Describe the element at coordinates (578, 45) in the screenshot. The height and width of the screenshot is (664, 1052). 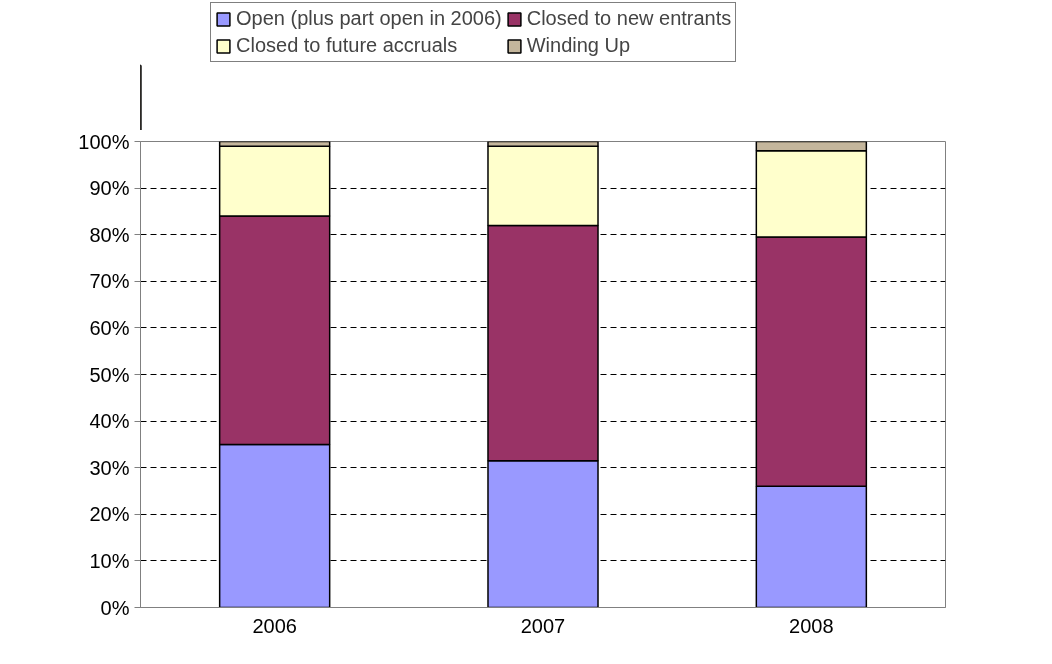
I see `legend-label: Winding Up` at that location.